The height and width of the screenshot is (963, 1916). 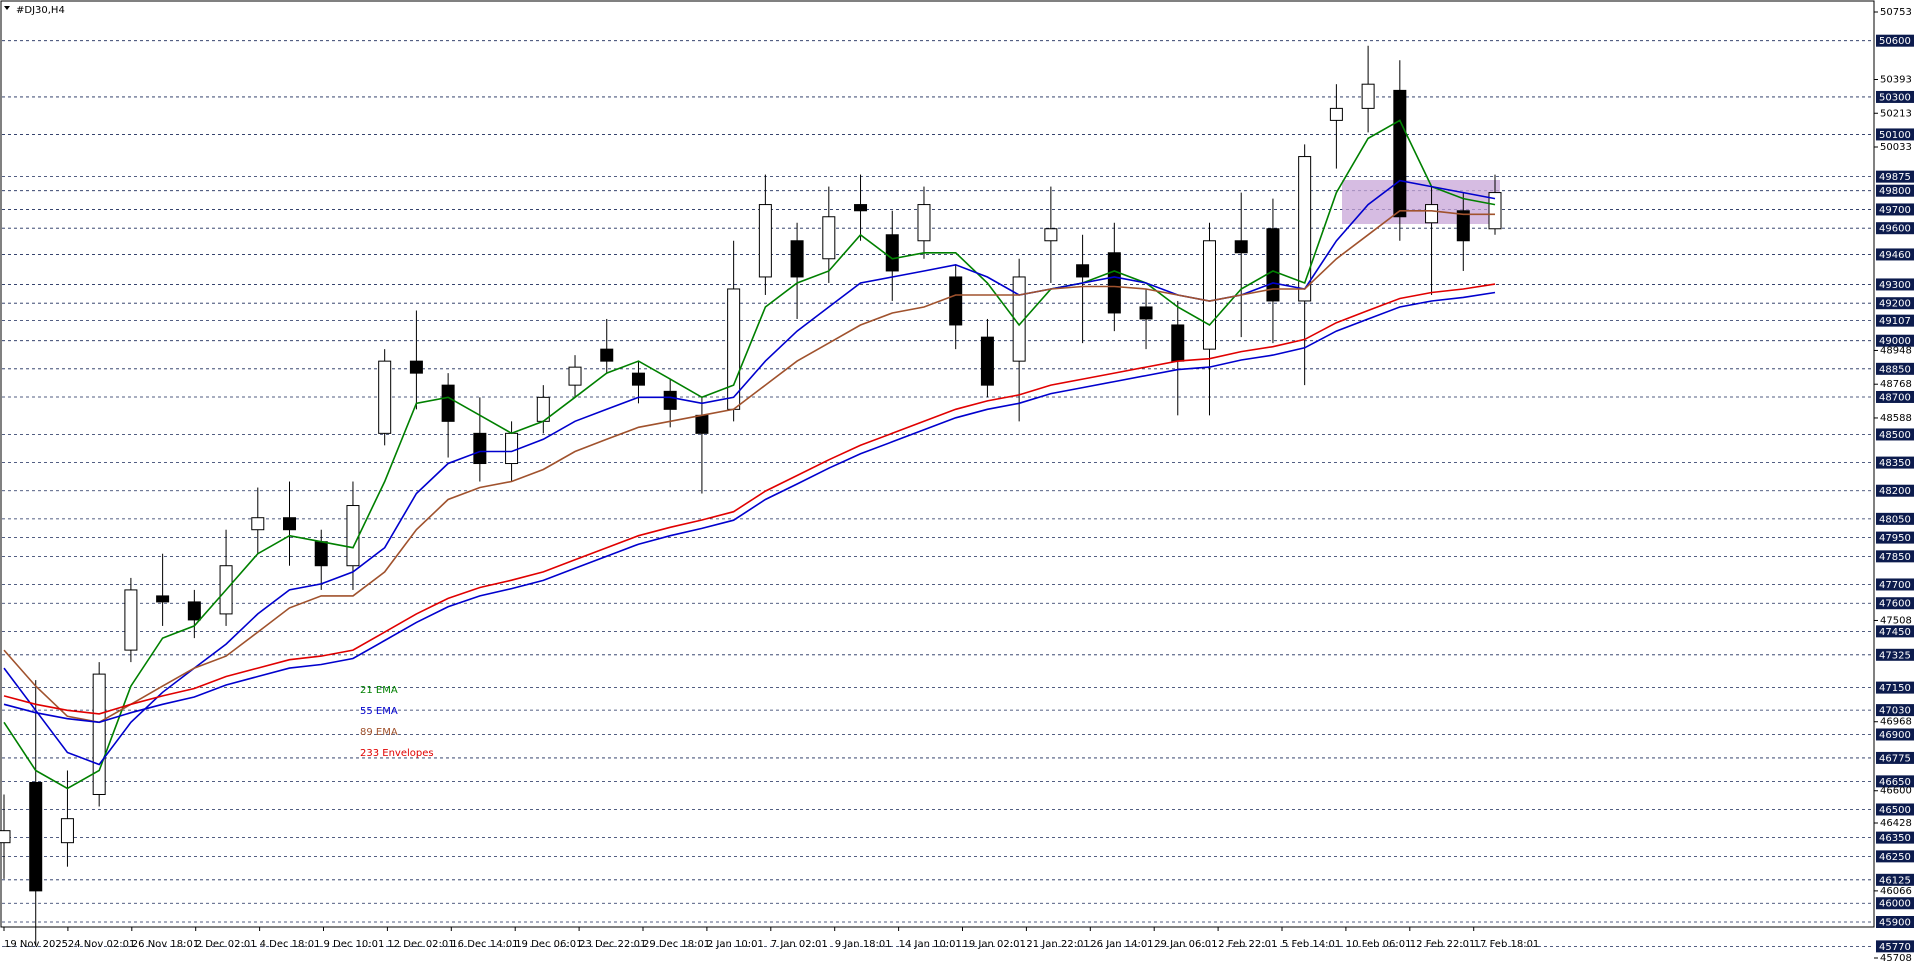 I want to click on y-tick-label: 50393, so click(x=1896, y=80).